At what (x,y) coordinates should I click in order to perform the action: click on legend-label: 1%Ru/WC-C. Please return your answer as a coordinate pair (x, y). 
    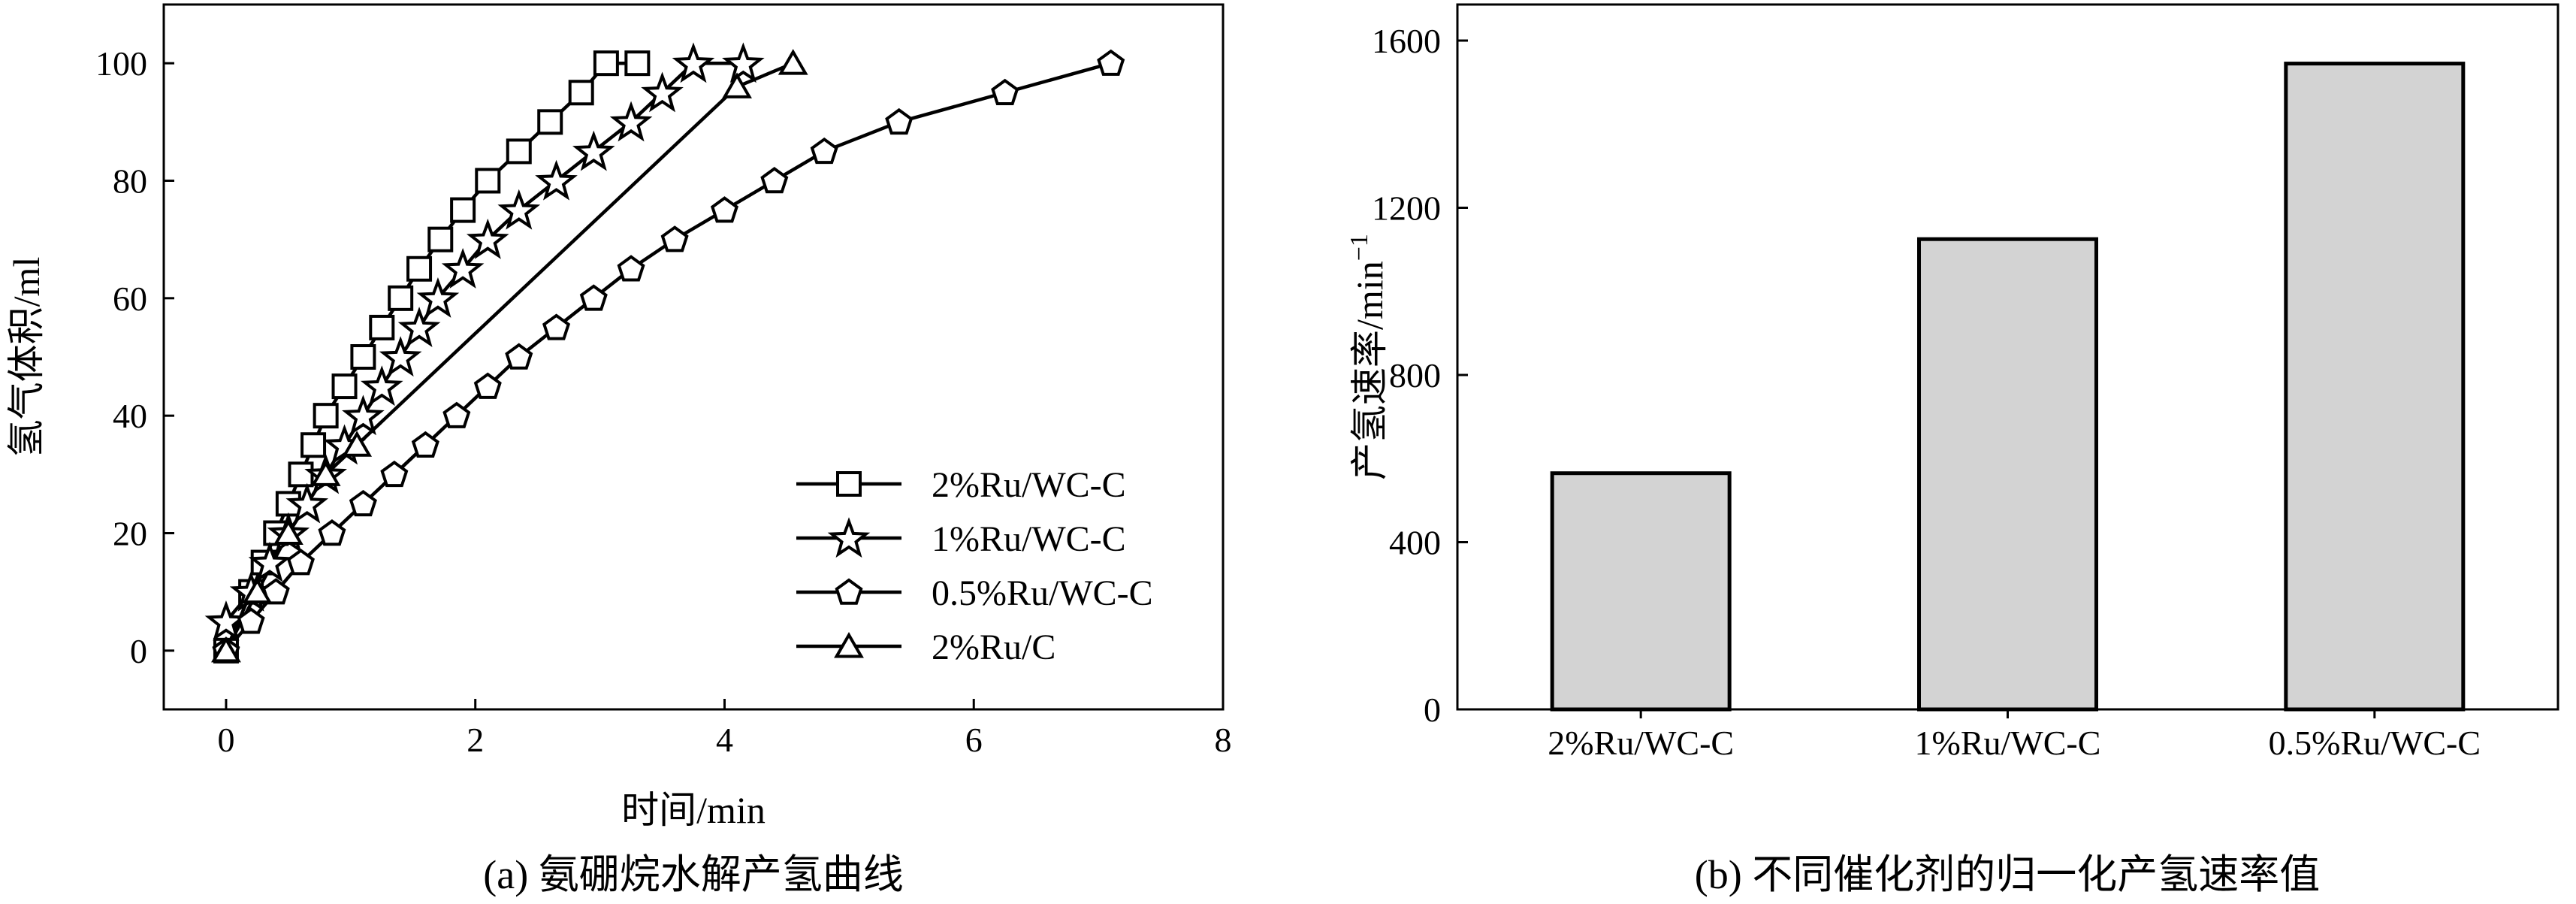
    Looking at the image, I should click on (1029, 539).